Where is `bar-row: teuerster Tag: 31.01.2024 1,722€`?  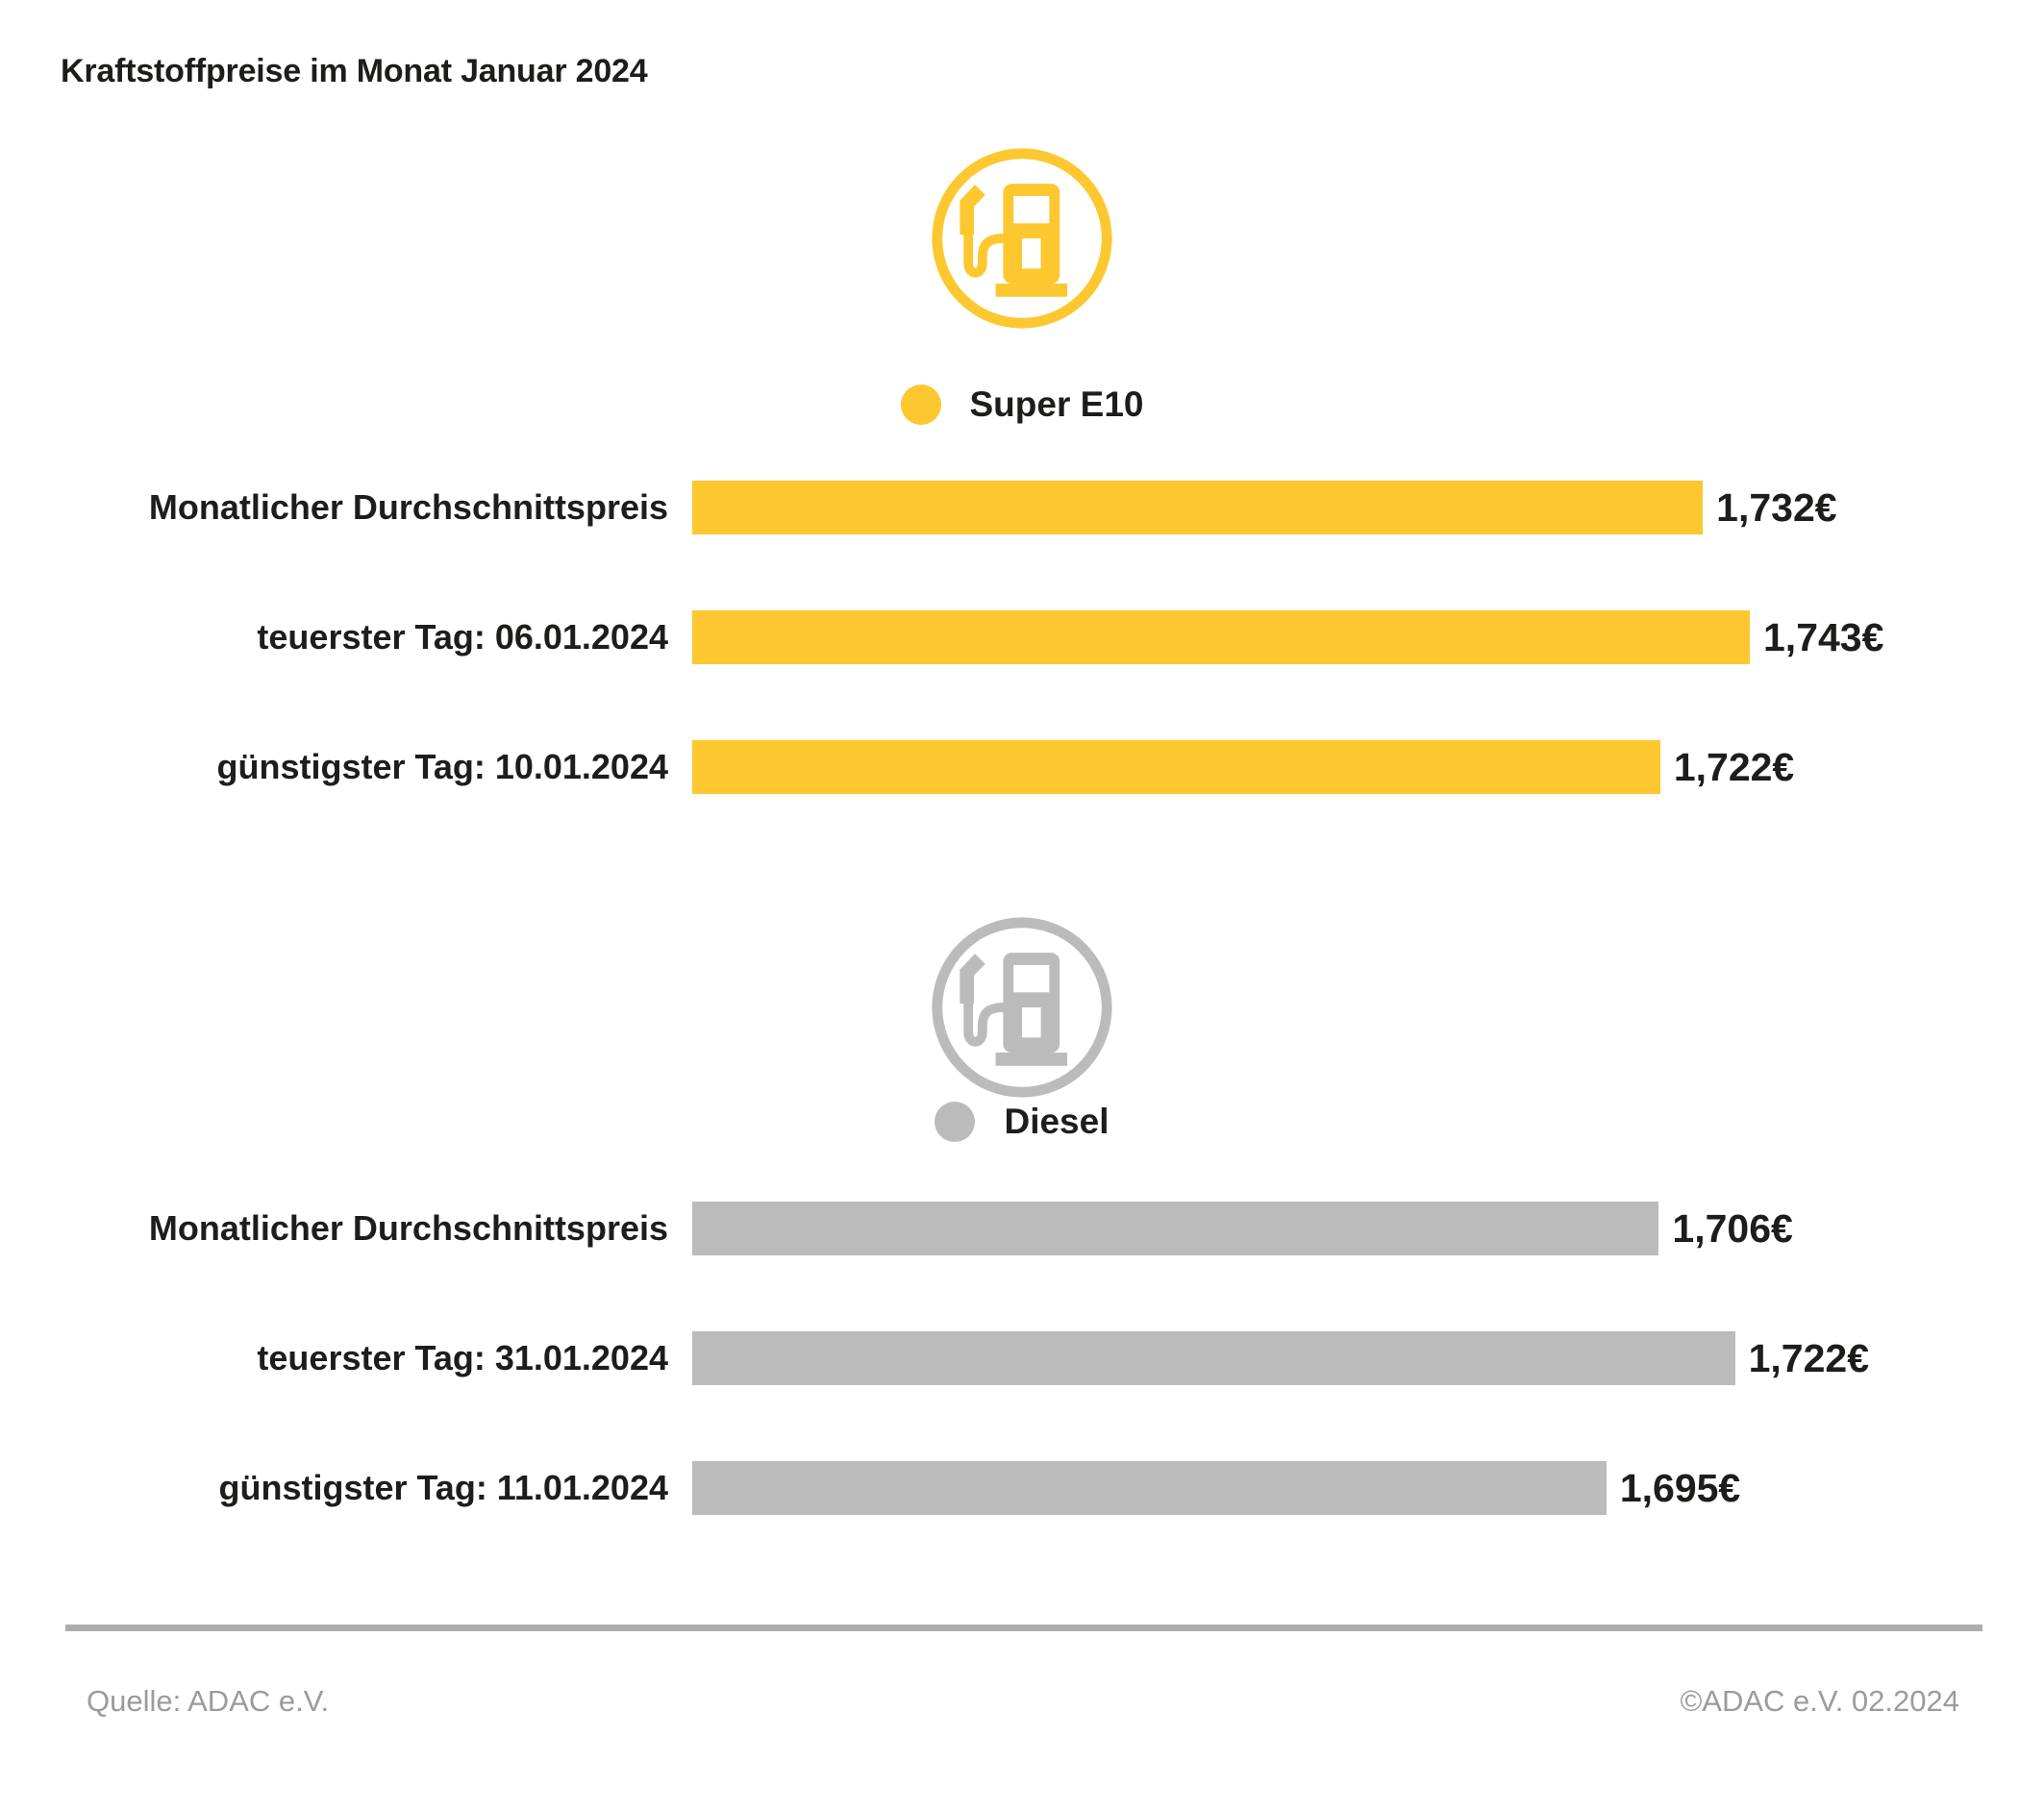
bar-row: teuerster Tag: 31.01.2024 1,722€ is located at coordinates (1022, 1358).